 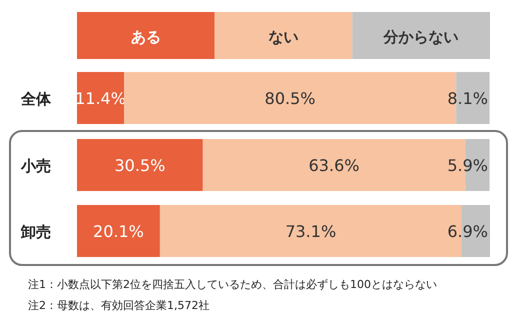 What do you see at coordinates (467, 98) in the screenshot?
I see `data-label: 8.1%` at bounding box center [467, 98].